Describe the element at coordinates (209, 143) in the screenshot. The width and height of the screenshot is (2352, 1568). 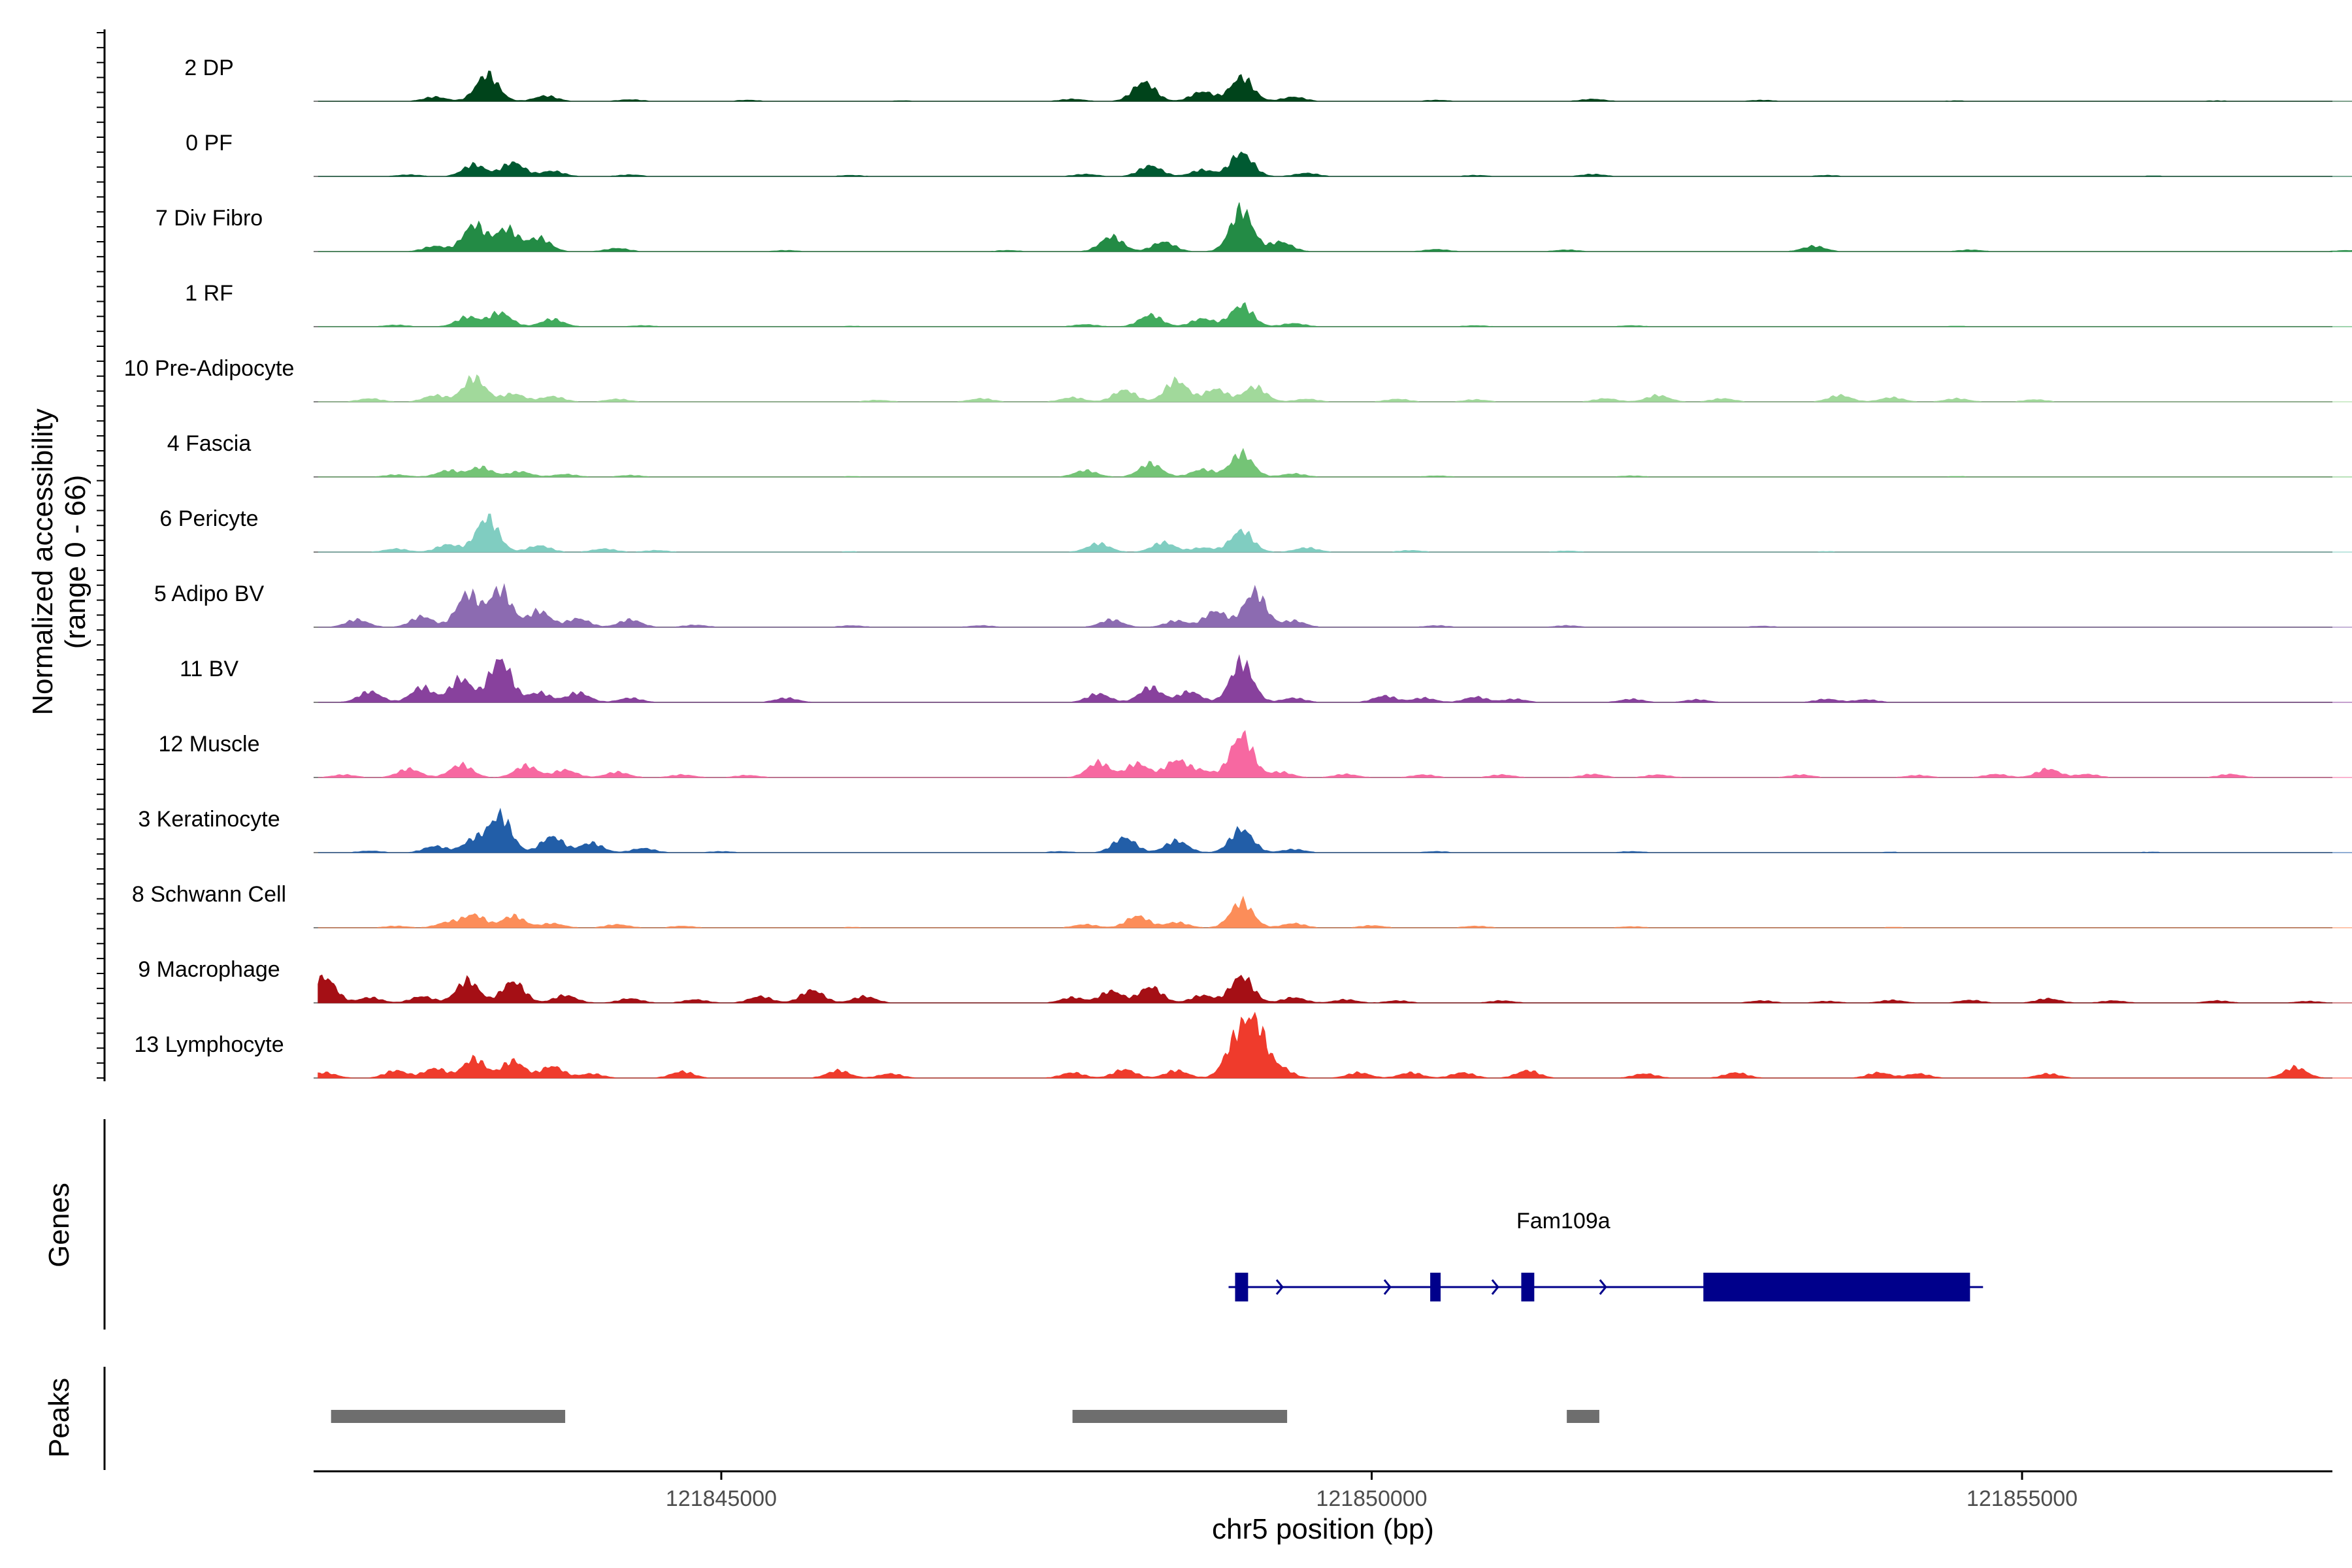
I see `track-label: 0 PF` at that location.